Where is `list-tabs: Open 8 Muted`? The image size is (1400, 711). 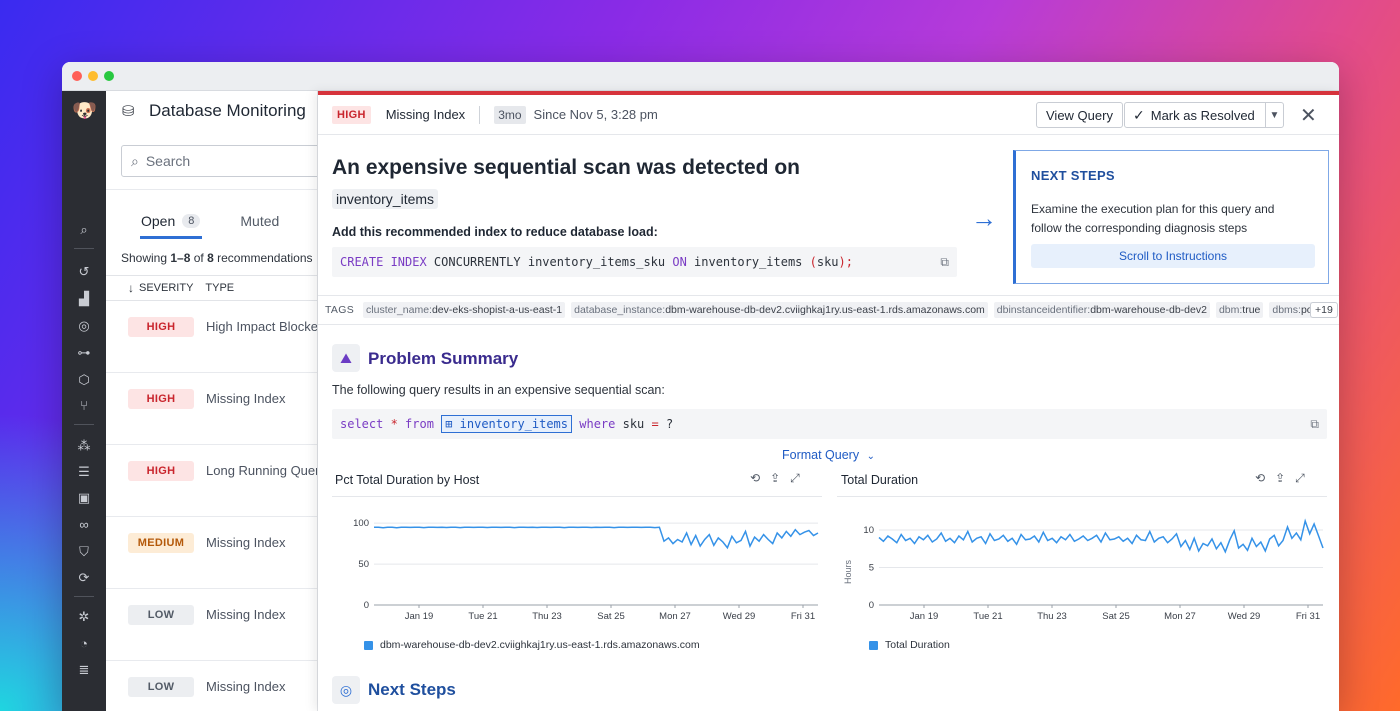 list-tabs: Open 8 Muted is located at coordinates (211, 214).